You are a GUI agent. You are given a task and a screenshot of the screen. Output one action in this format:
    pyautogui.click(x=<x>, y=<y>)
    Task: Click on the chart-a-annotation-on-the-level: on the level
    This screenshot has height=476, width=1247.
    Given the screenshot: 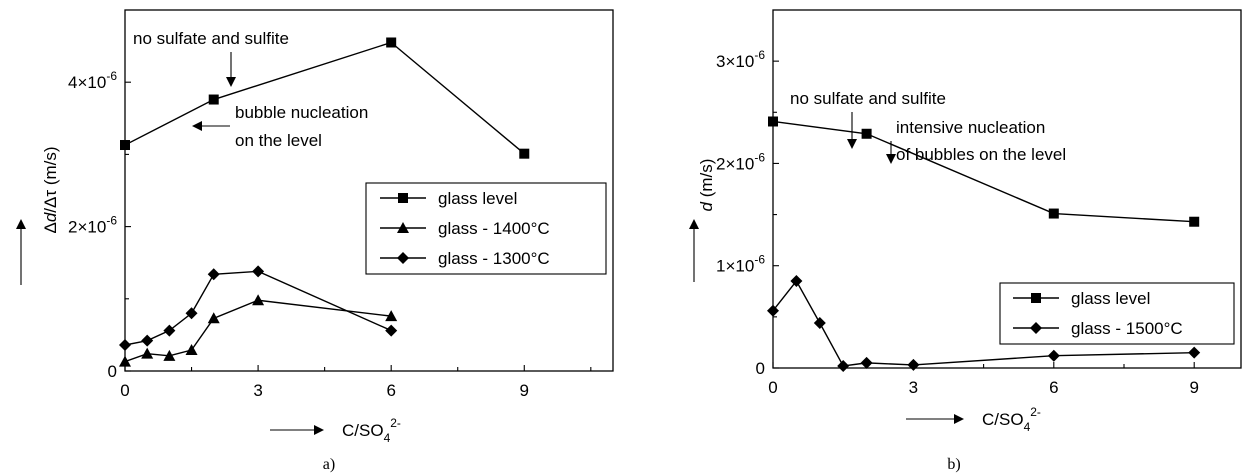 What is the action you would take?
    pyautogui.click(x=278, y=140)
    